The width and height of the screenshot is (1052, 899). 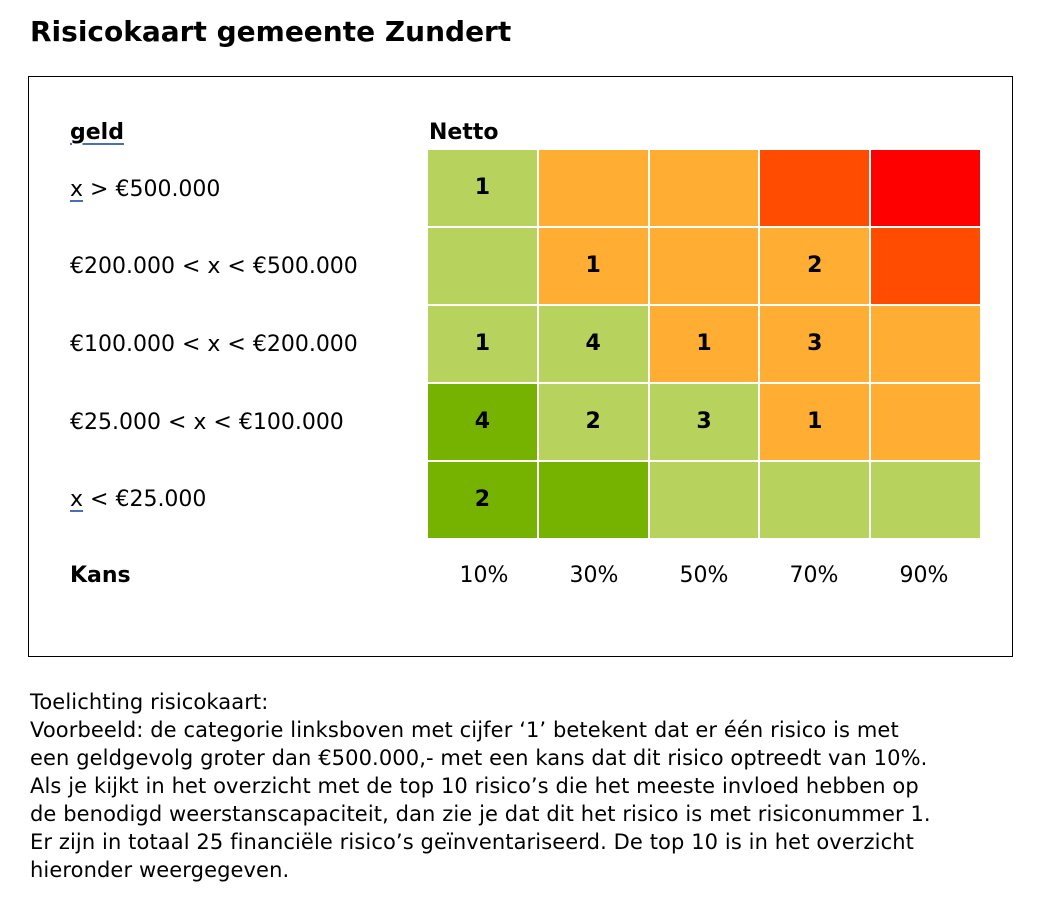 What do you see at coordinates (145, 499) in the screenshot?
I see `row-label-5-text: < €25.000` at bounding box center [145, 499].